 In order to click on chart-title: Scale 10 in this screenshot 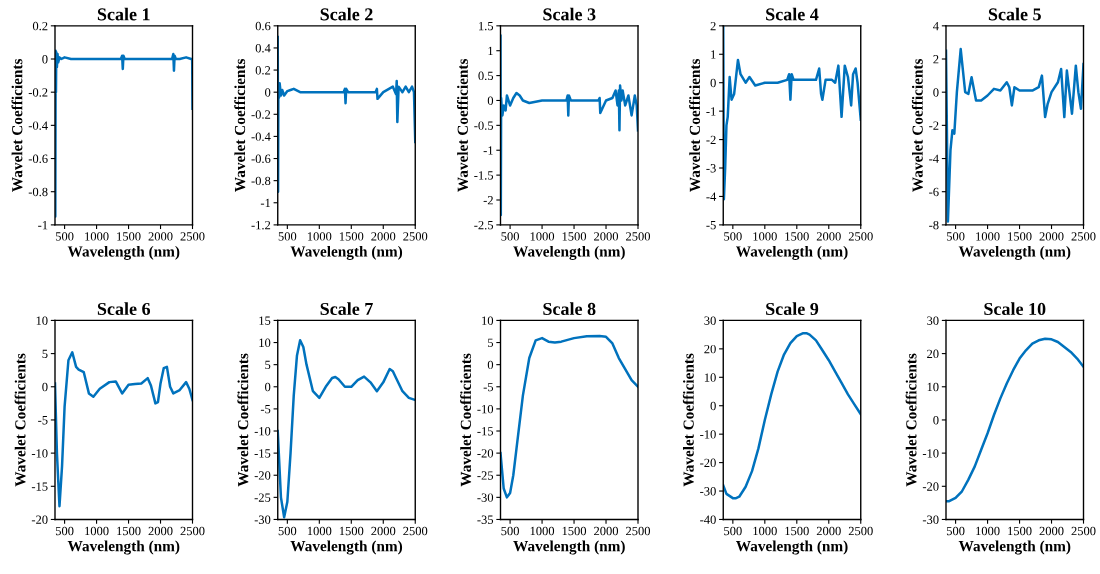, I will do `click(1015, 309)`.